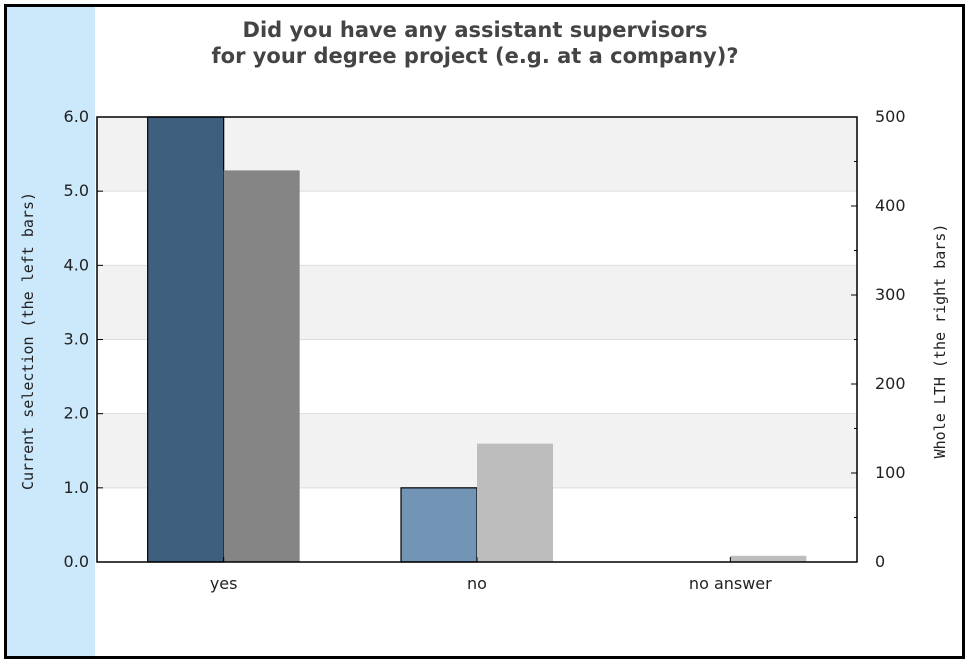  Describe the element at coordinates (224, 583) in the screenshot. I see `x-tick-label: yes` at that location.